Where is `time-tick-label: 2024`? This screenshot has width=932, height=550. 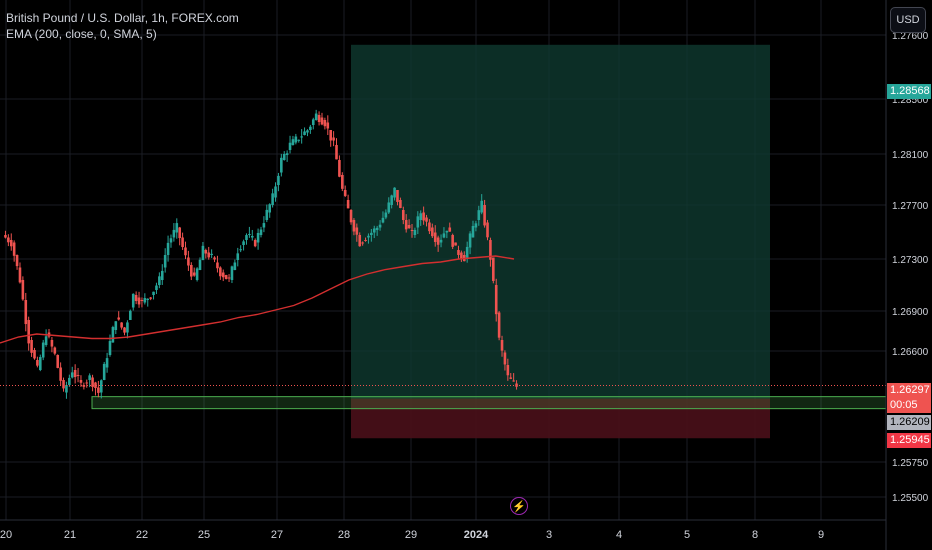
time-tick-label: 2024 is located at coordinates (476, 535).